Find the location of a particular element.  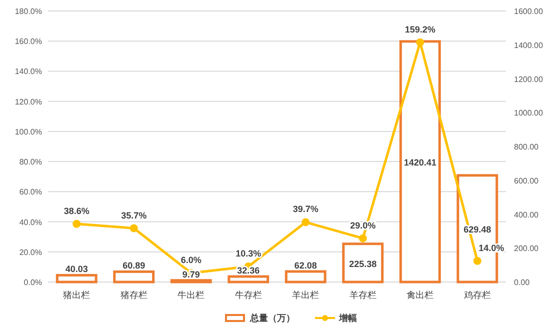

data-label: 225.38 is located at coordinates (363, 263).